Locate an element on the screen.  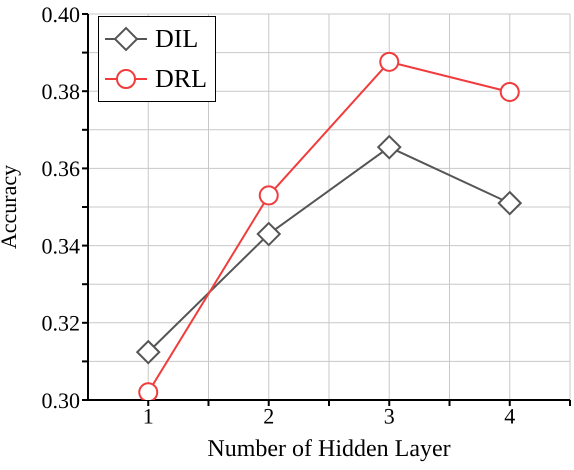
y-tick-label: 0.36 is located at coordinates (61, 169).